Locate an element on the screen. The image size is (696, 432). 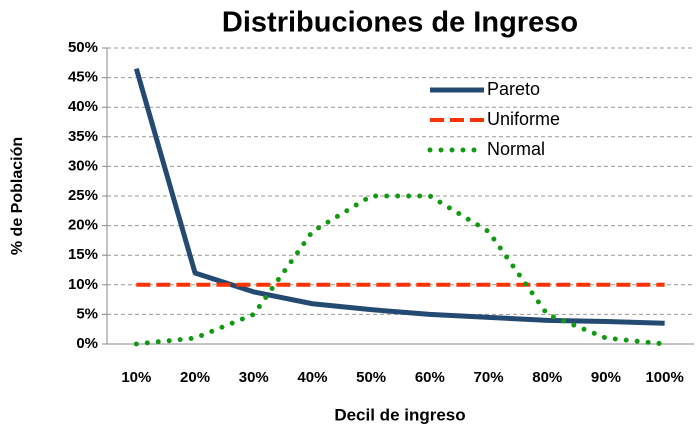
legend-label: Uniforme is located at coordinates (523, 119).